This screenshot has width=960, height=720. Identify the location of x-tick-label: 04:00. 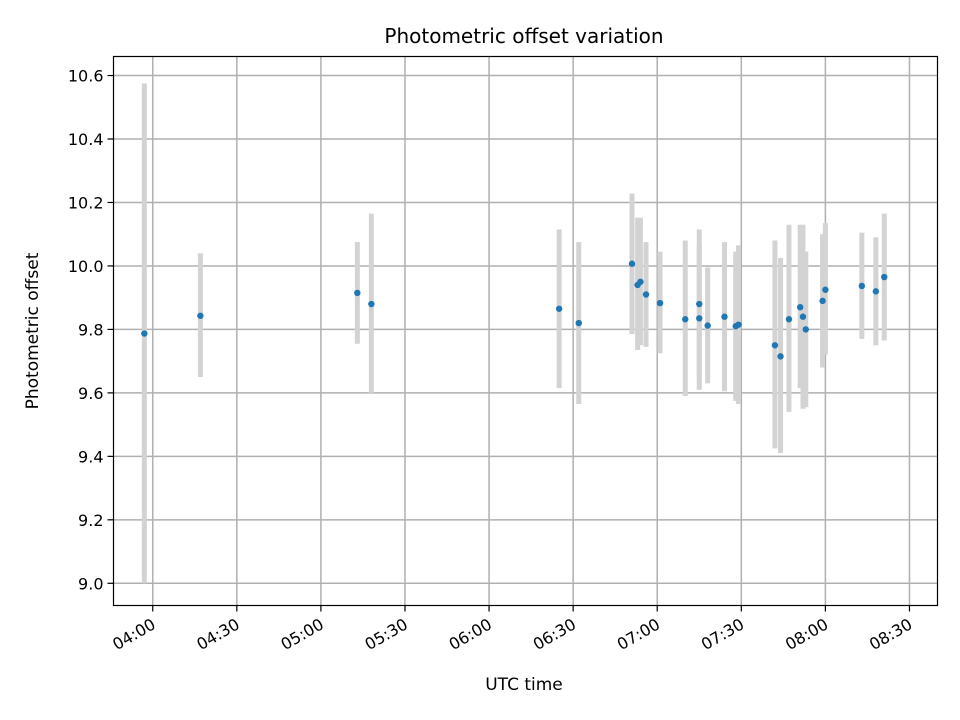
(133, 635).